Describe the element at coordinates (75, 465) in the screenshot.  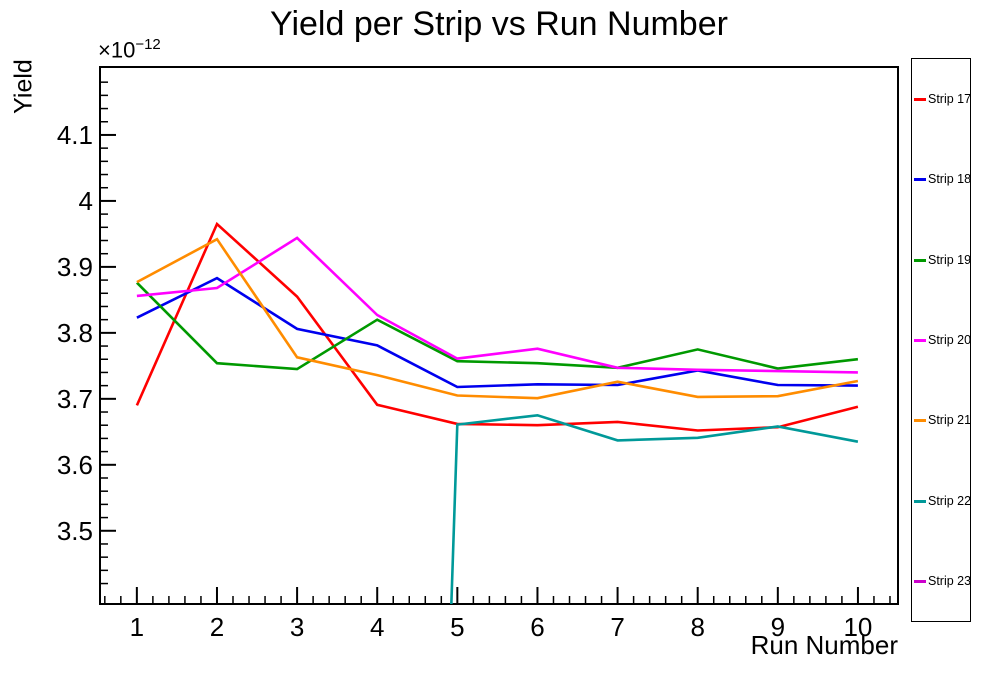
I see `y-tick-label: 3.6` at that location.